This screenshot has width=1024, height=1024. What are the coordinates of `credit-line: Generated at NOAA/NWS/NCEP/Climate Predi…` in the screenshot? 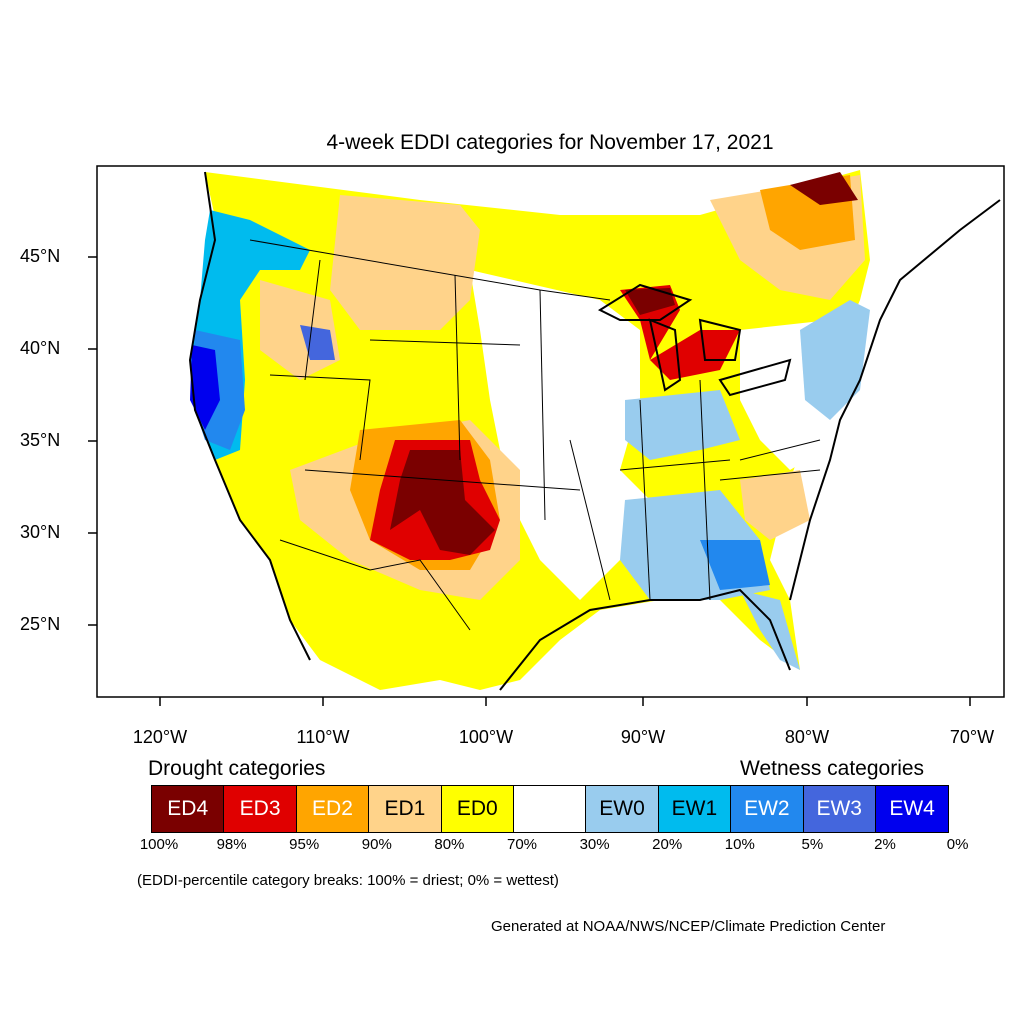 It's located at (688, 926).